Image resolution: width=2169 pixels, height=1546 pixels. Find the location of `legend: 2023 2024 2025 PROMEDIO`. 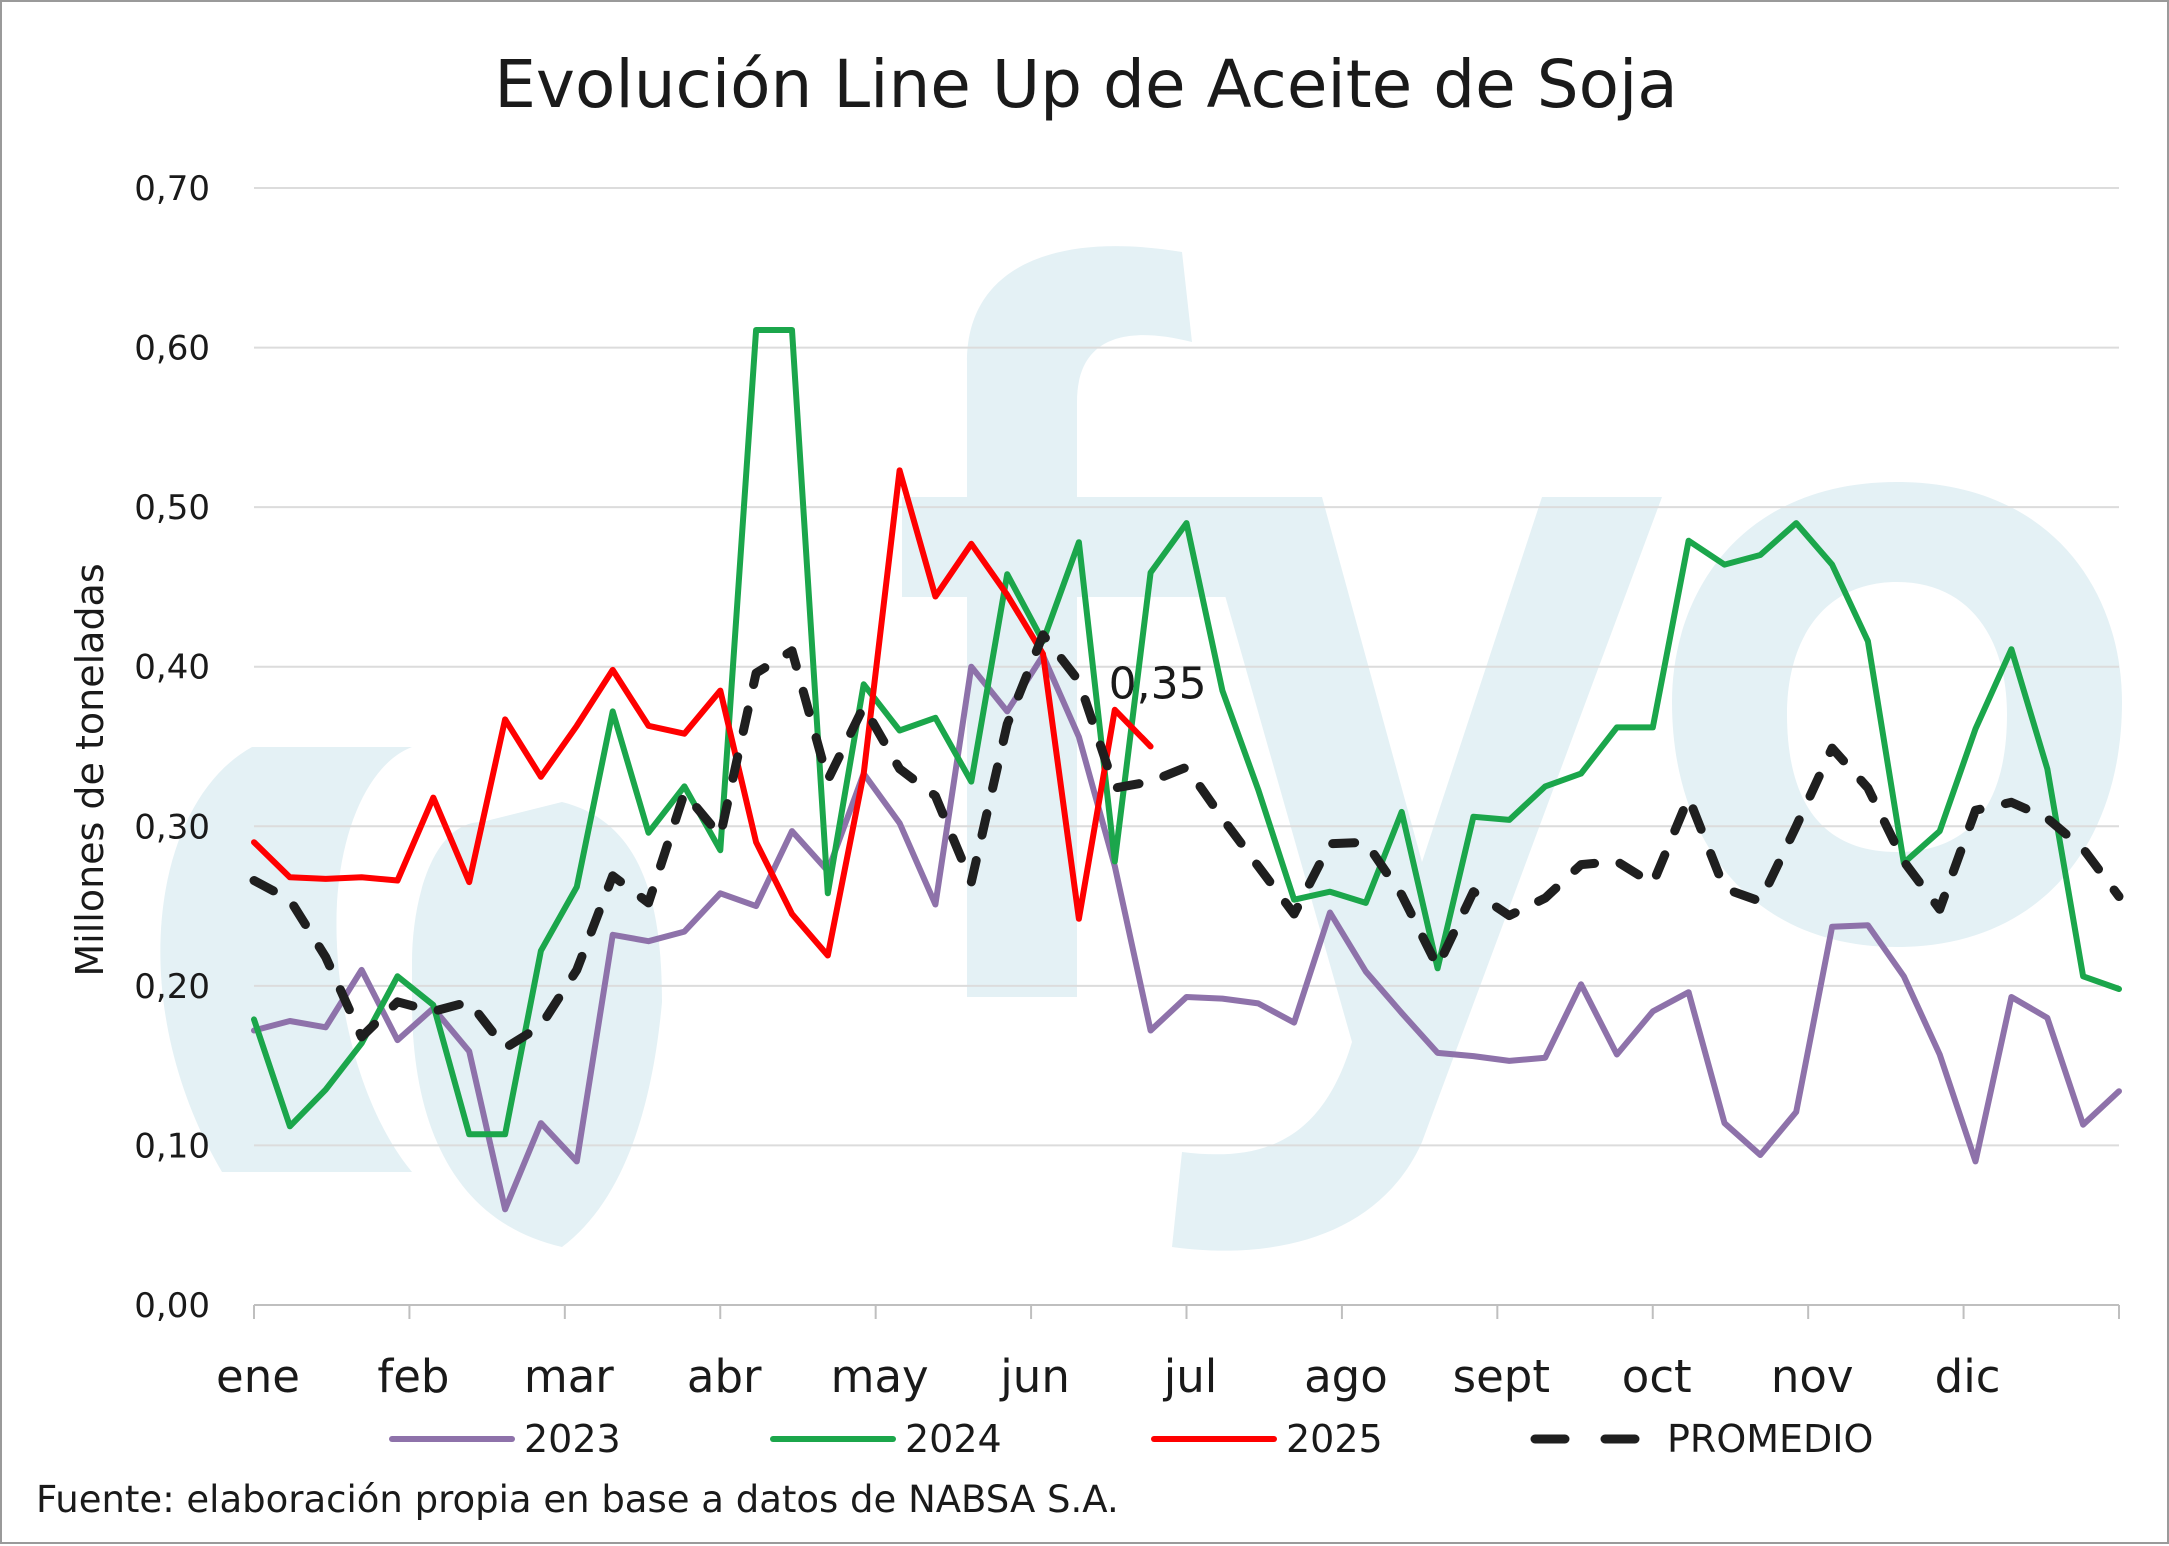

legend: 2023 2024 2025 PROMEDIO is located at coordinates (1131, 1439).